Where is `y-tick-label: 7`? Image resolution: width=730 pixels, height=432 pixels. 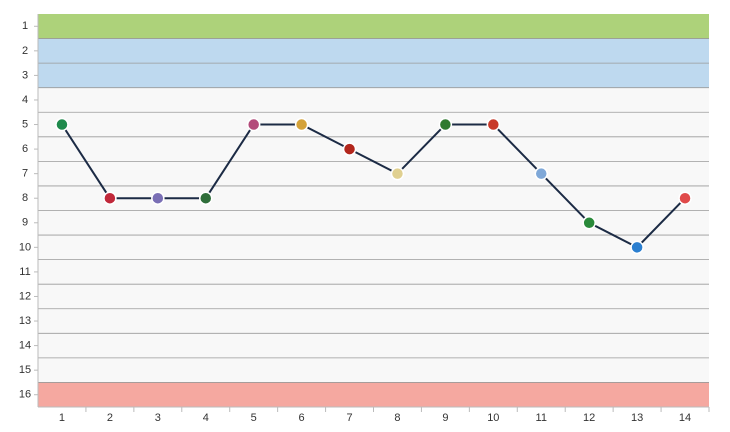
y-tick-label: 7 is located at coordinates (25, 174).